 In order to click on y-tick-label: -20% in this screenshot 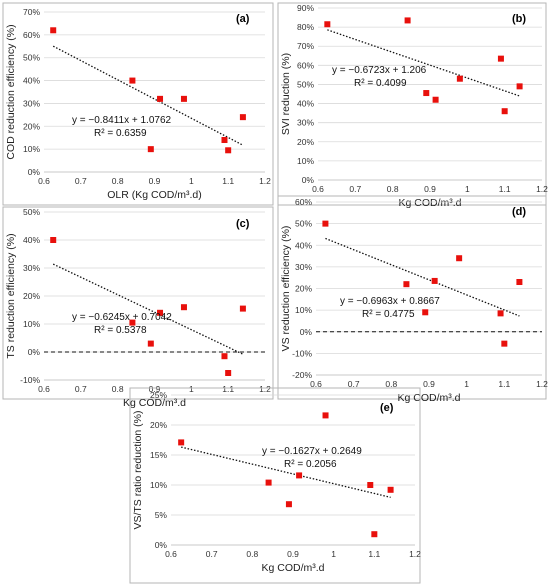, I will do `click(302, 375)`.